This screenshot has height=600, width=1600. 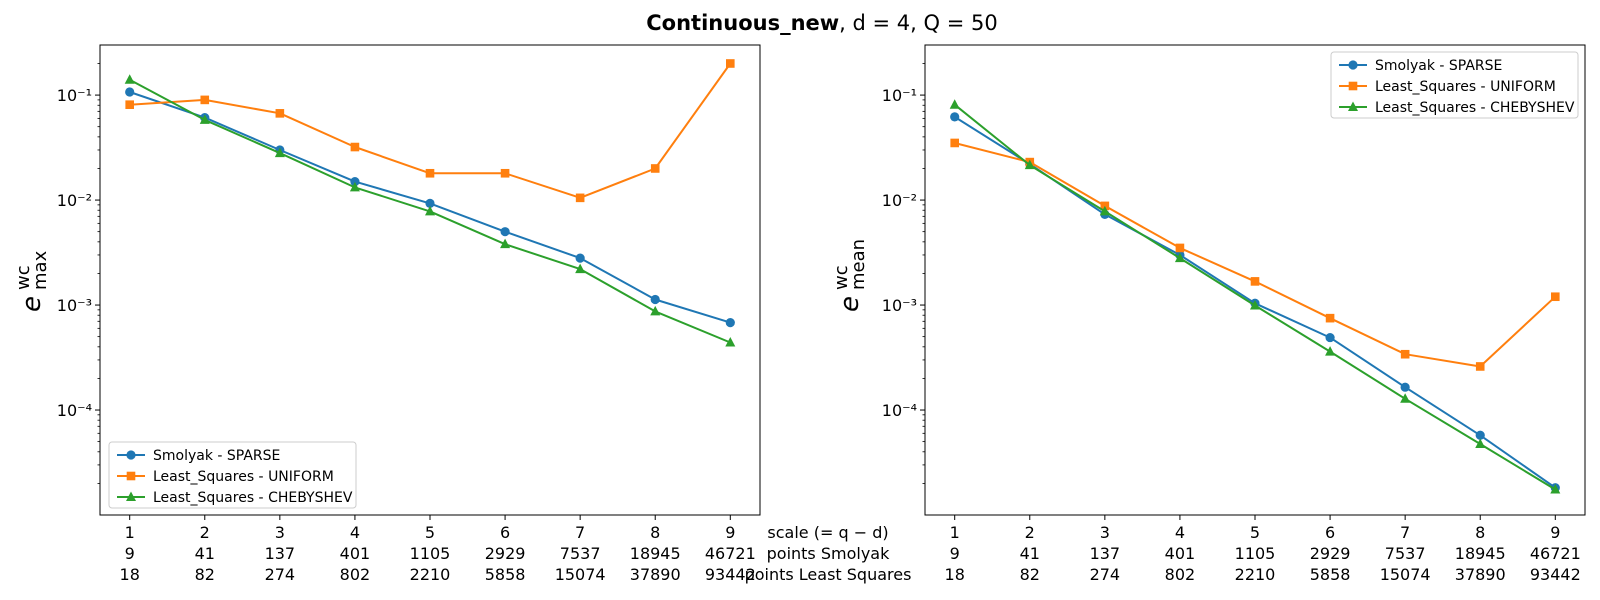 What do you see at coordinates (828, 553) in the screenshot?
I see `row-label-points-smolyak: points Smolyak` at bounding box center [828, 553].